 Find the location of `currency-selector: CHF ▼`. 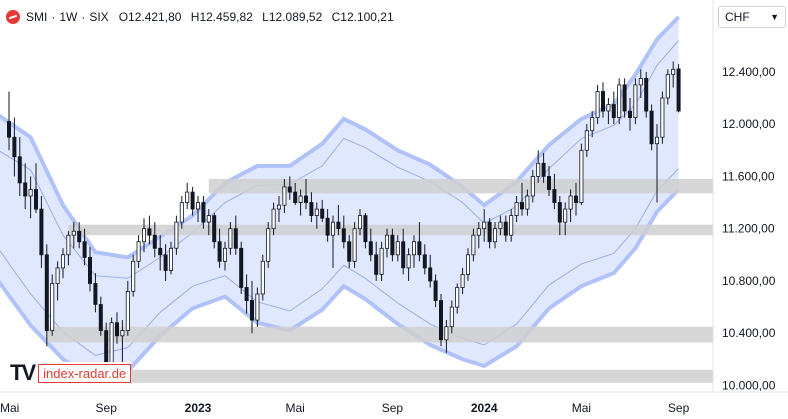

currency-selector: CHF ▼ is located at coordinates (752, 17).